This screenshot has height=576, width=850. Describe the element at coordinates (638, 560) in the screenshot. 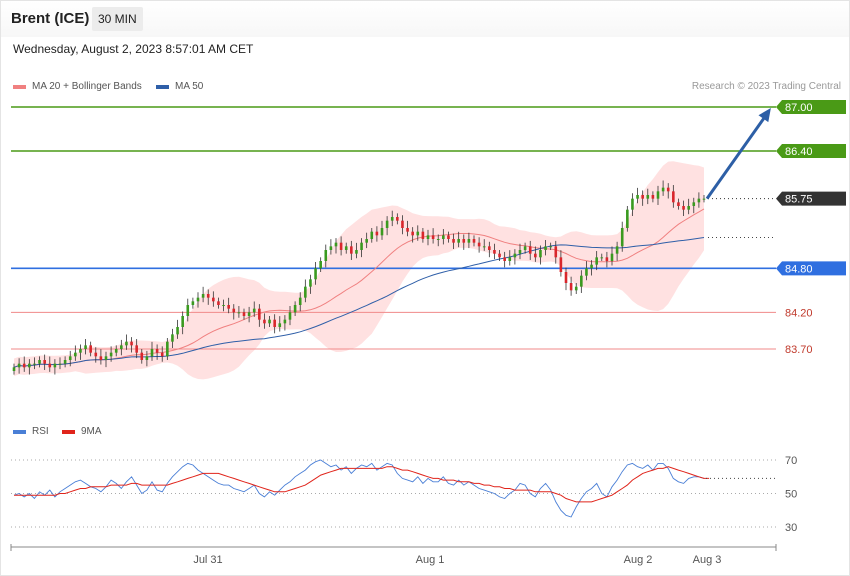

I see `x-tick-label: Aug 2` at that location.